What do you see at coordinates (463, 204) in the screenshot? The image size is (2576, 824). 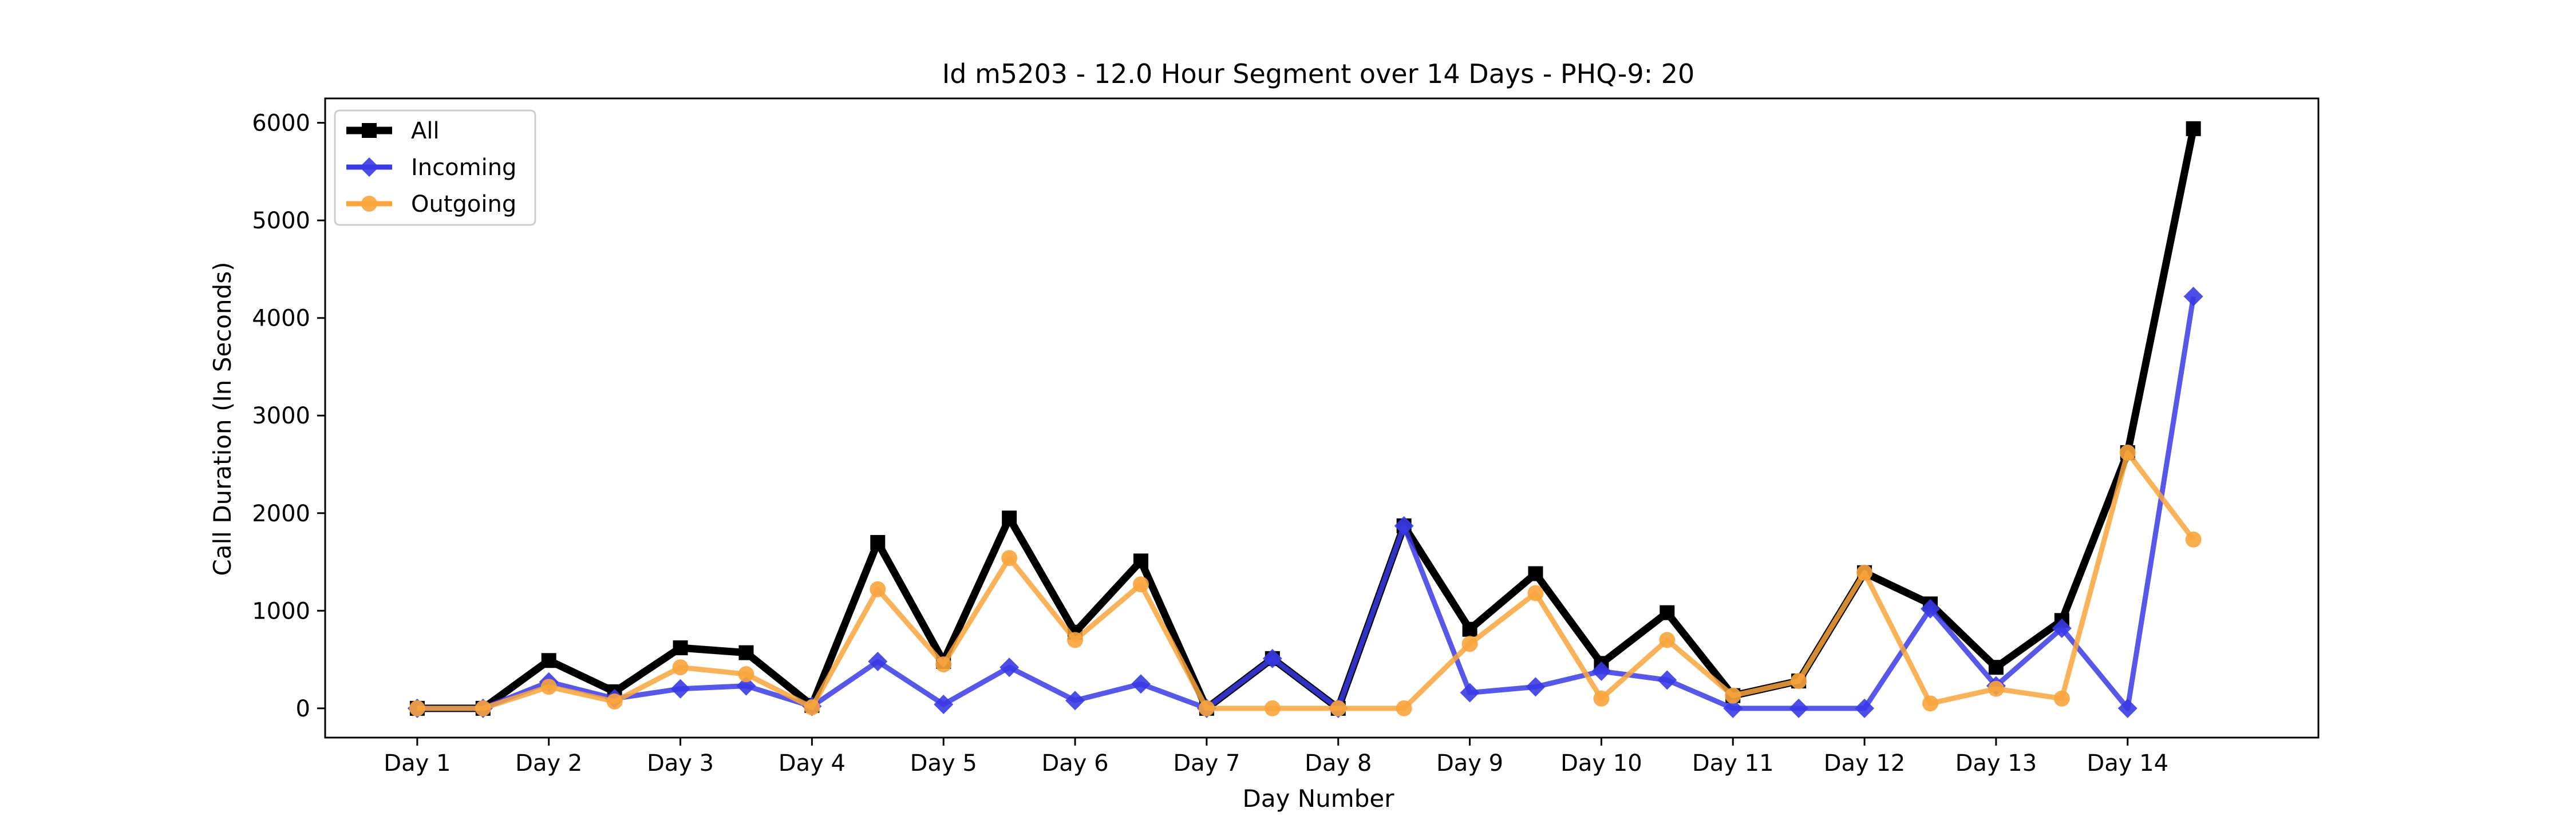 I see `legend-label-outgoing: Outgoing` at bounding box center [463, 204].